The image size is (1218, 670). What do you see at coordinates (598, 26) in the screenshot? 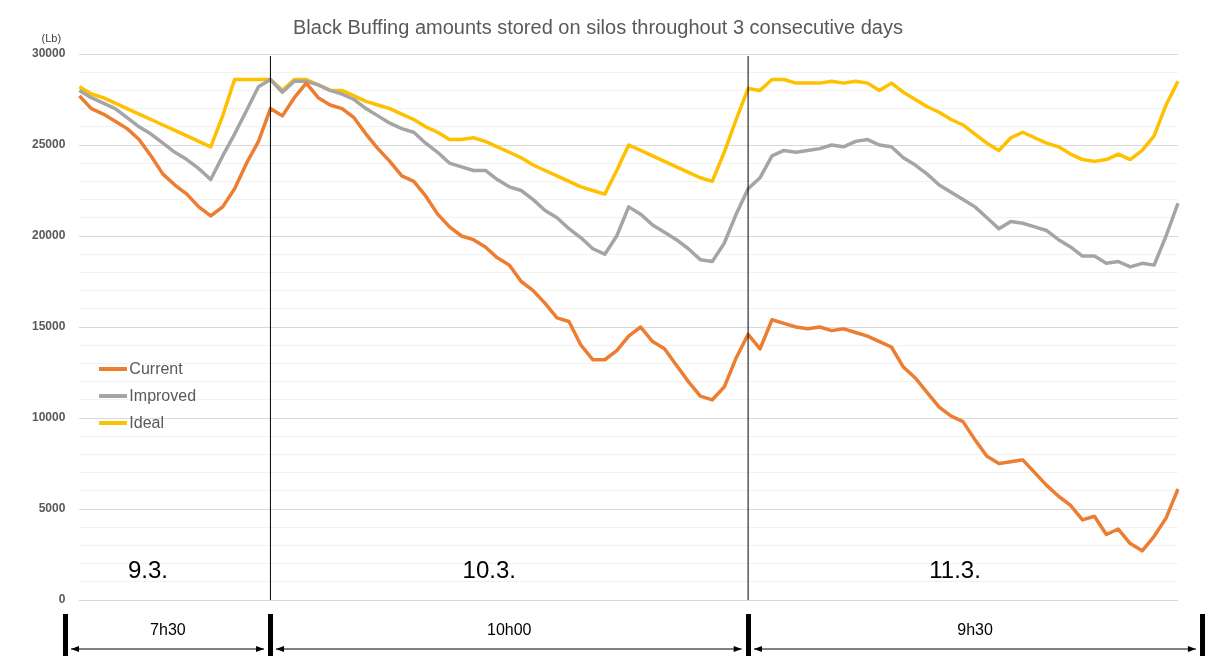
I see `chart-title: Black Buffing amounts stored on silos throughout 3 consecutive days` at bounding box center [598, 26].